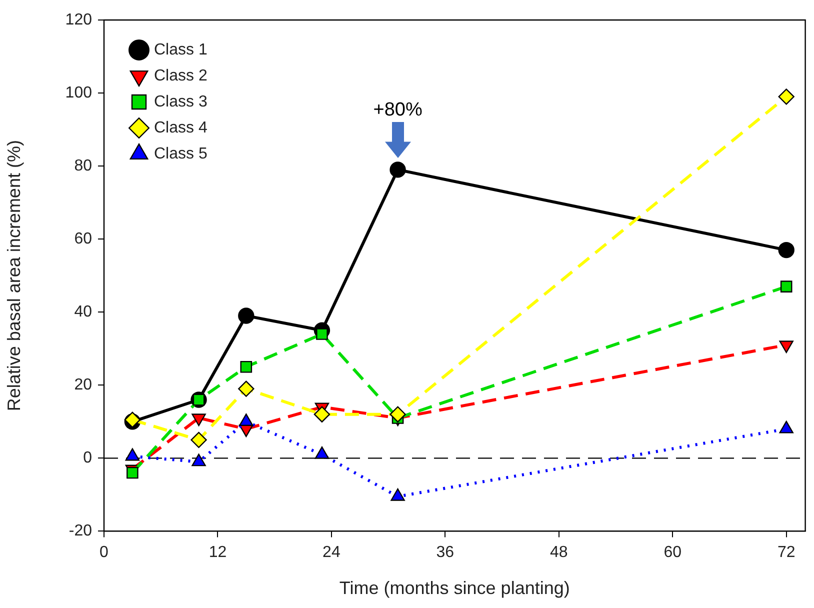 Image resolution: width=814 pixels, height=608 pixels. Describe the element at coordinates (559, 553) in the screenshot. I see `x-tick-label: 48` at that location.